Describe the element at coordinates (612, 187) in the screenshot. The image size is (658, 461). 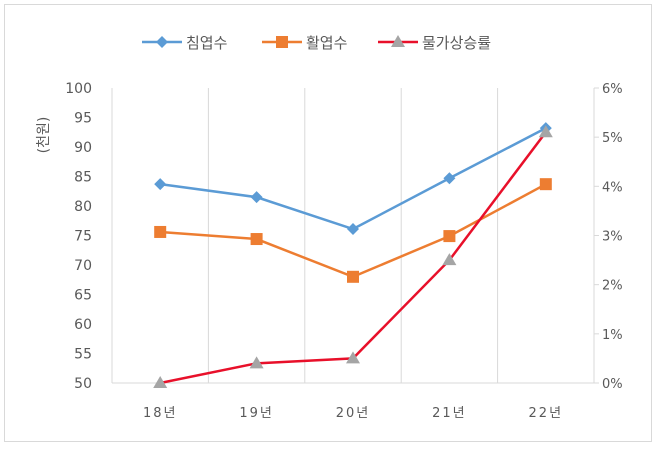
I see `y2-tick-label: 4%` at that location.